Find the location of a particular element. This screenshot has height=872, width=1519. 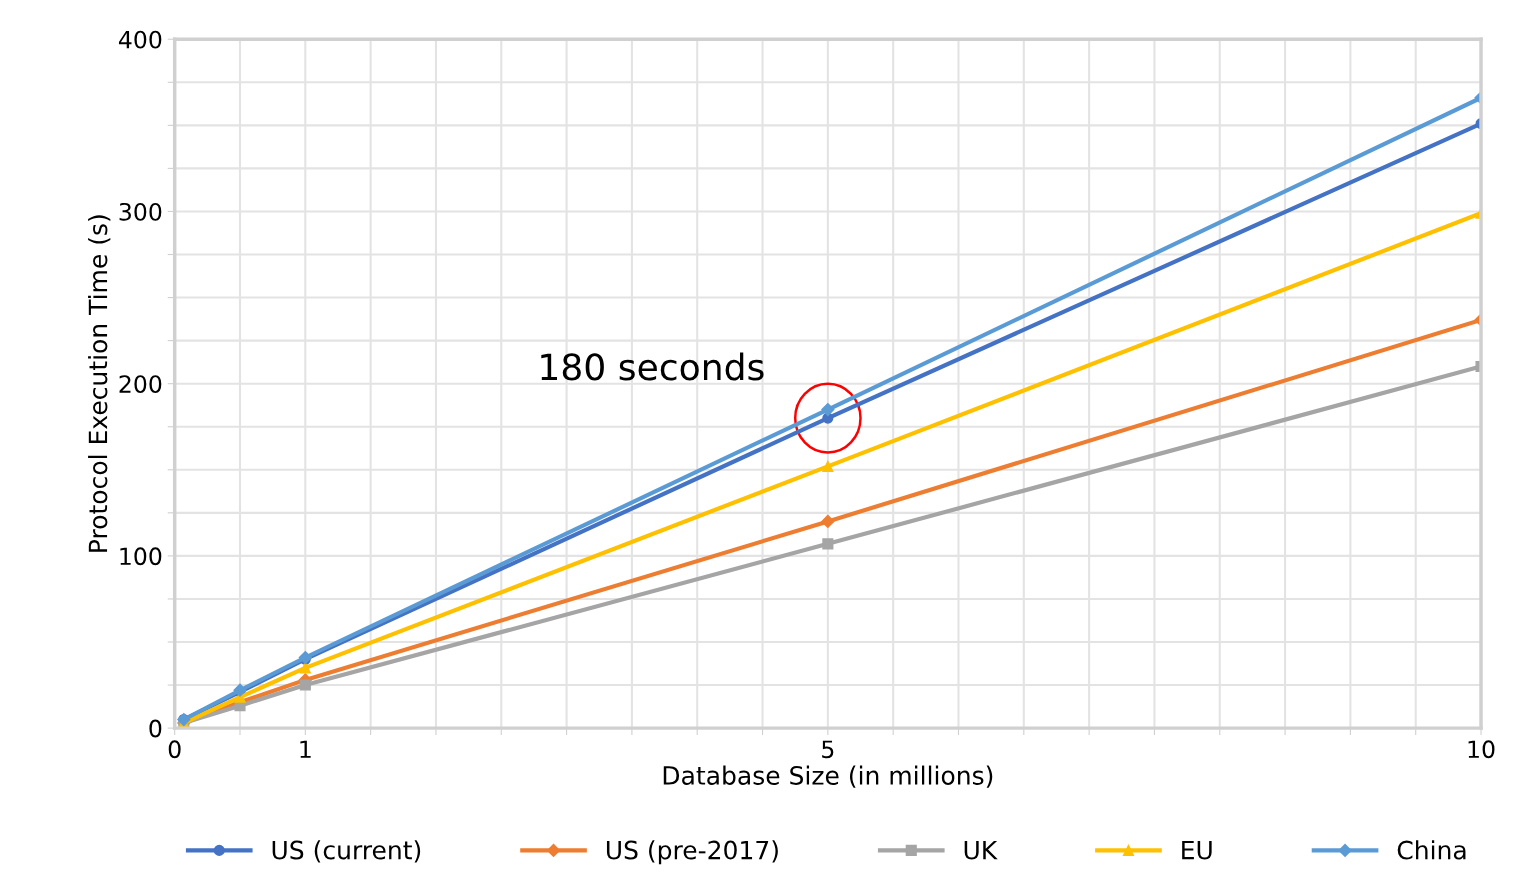

y-tick-label: 300 is located at coordinates (140, 211).